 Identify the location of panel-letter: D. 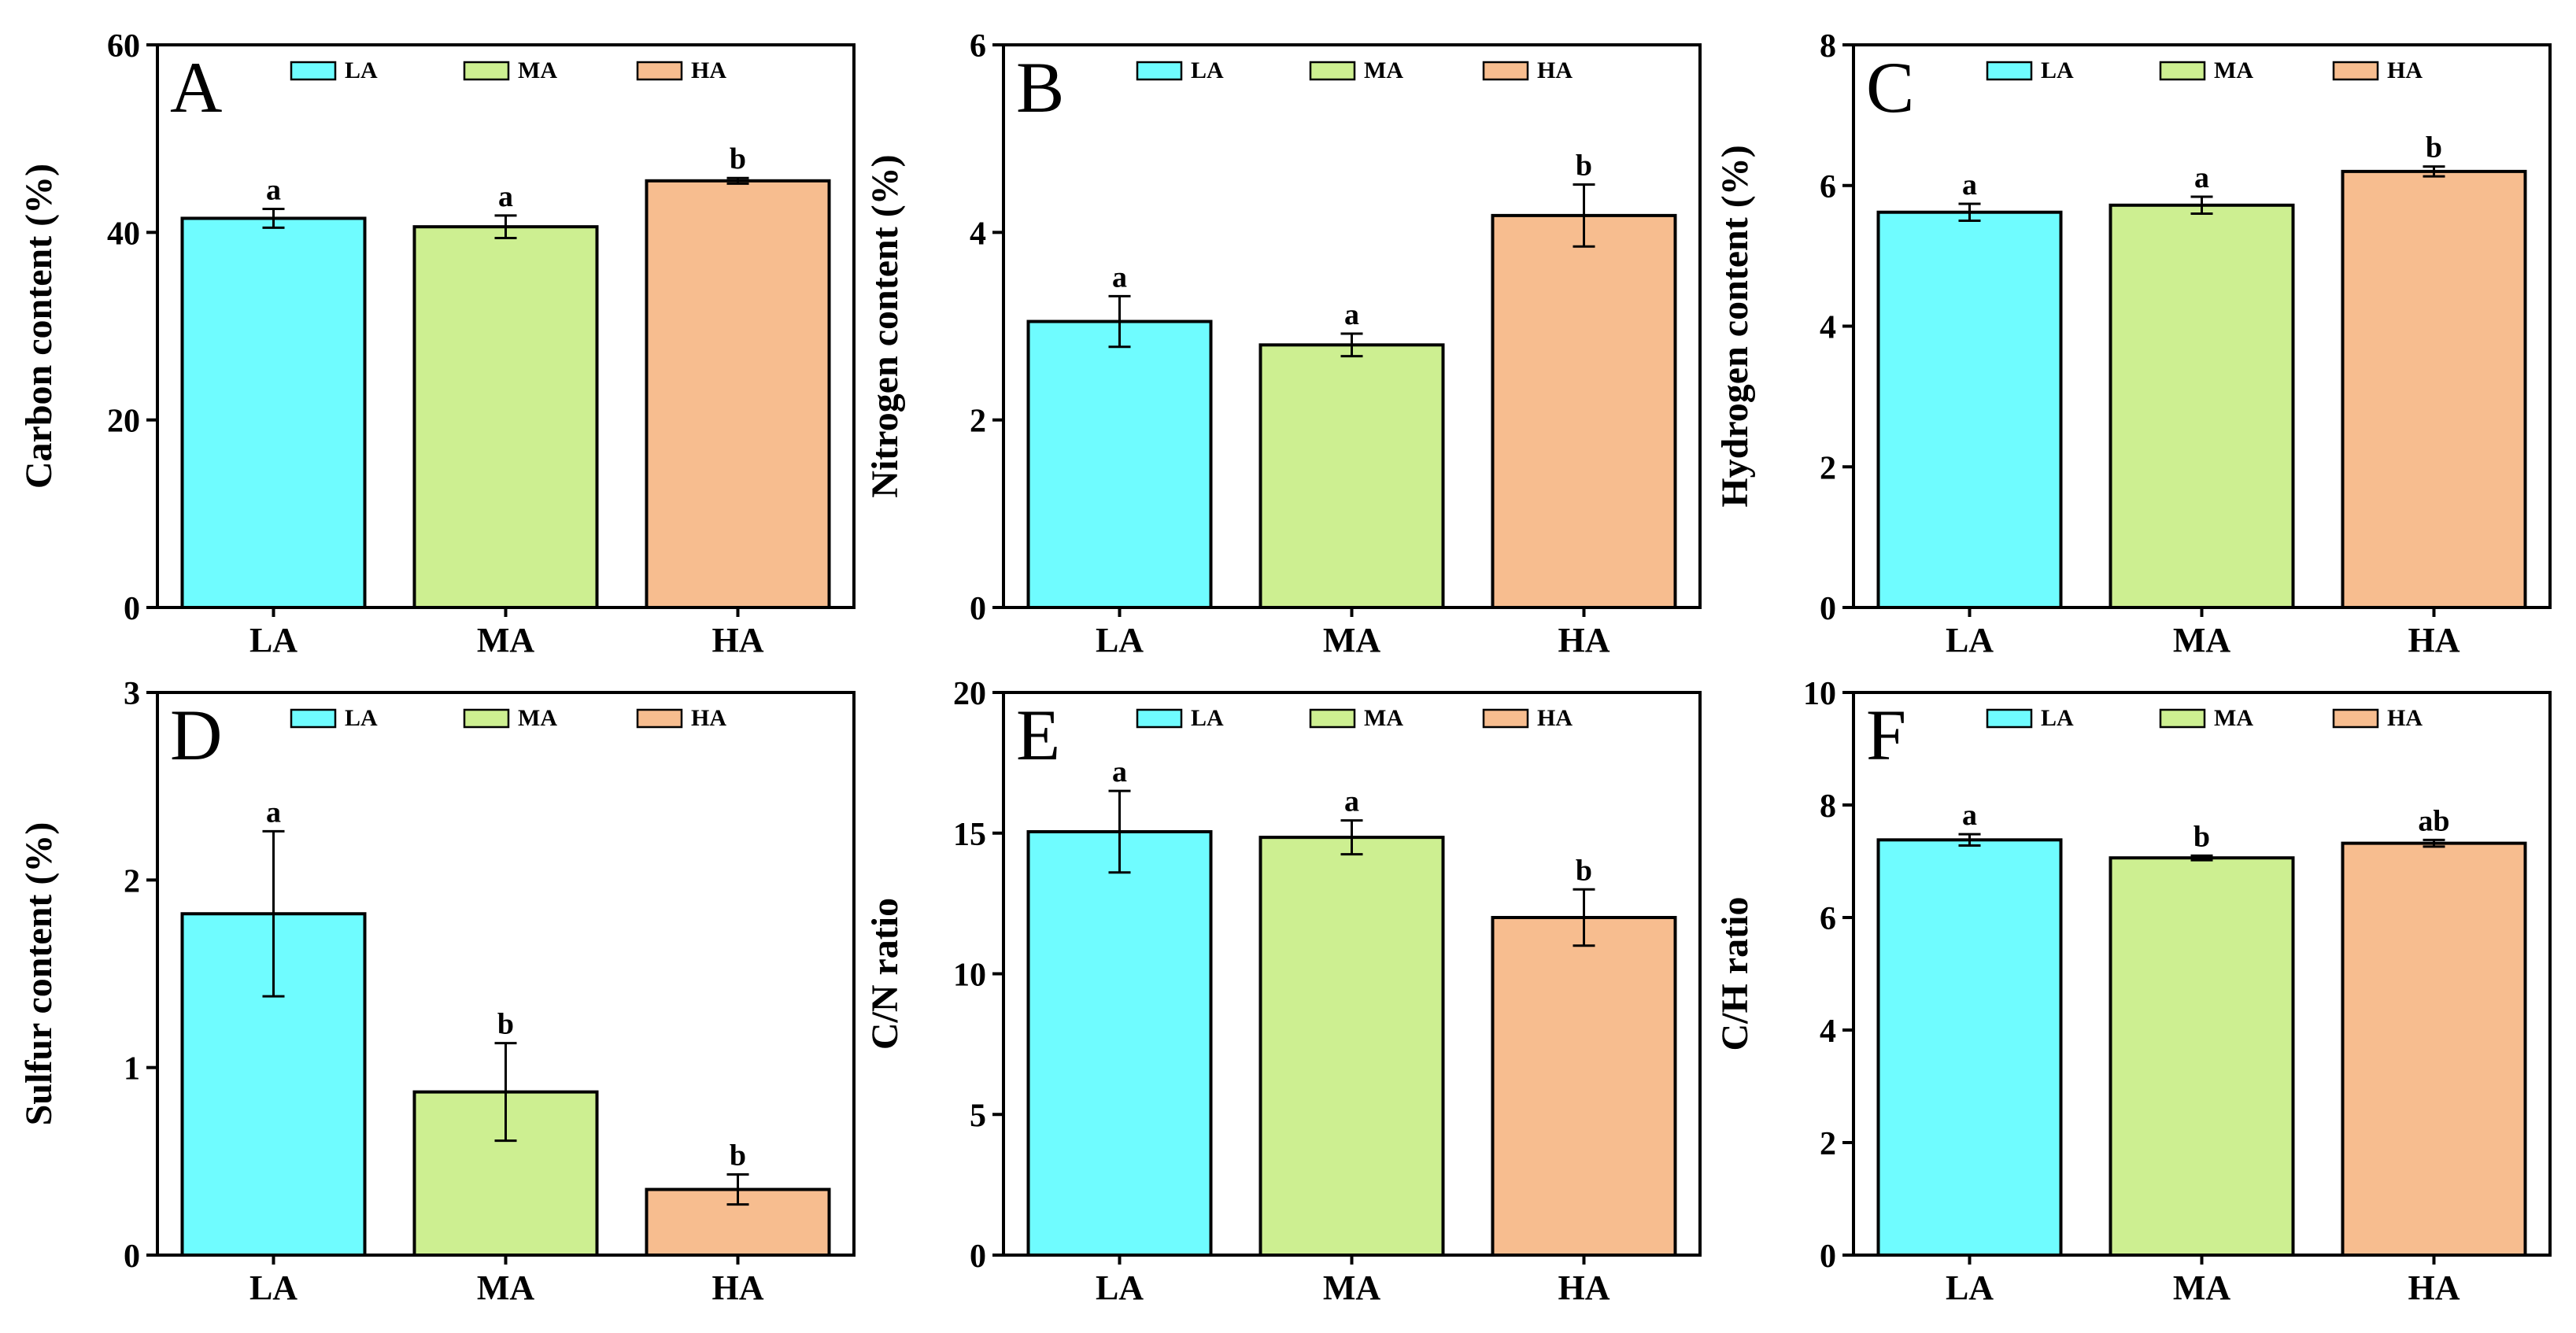
(196, 735).